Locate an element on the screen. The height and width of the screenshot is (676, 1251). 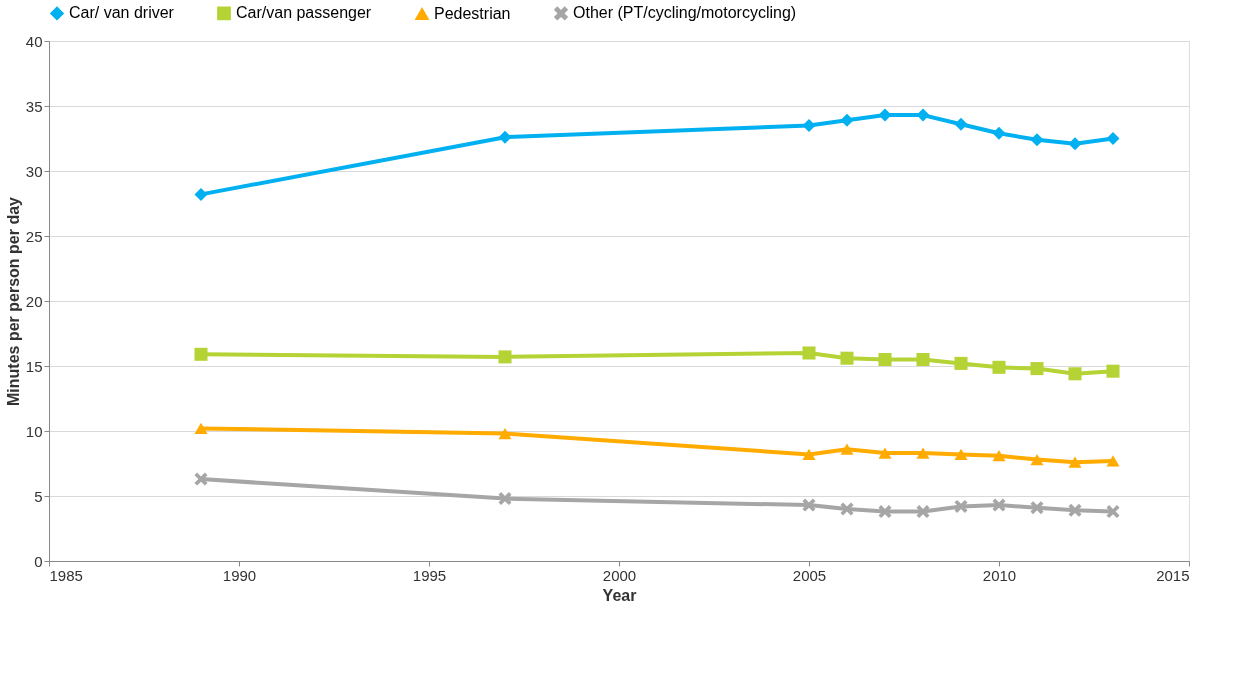
y-tick-label: 25 is located at coordinates (34, 236).